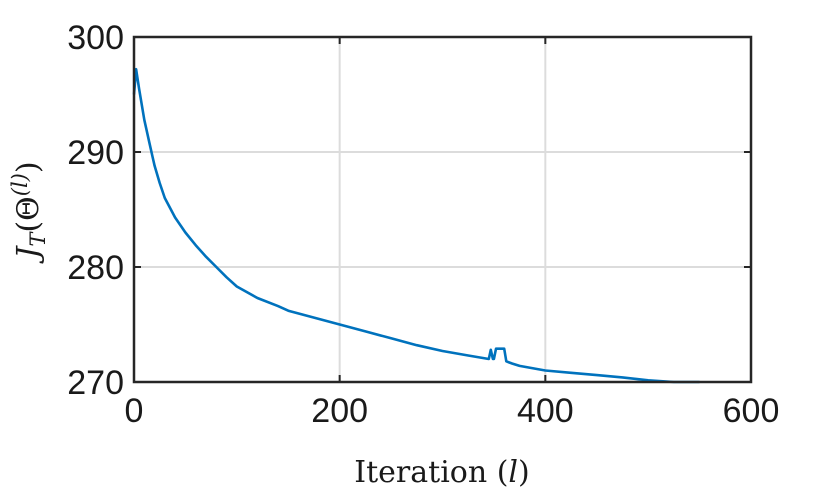 The width and height of the screenshot is (830, 496). Describe the element at coordinates (134, 411) in the screenshot. I see `x-tick-label: 0` at that location.